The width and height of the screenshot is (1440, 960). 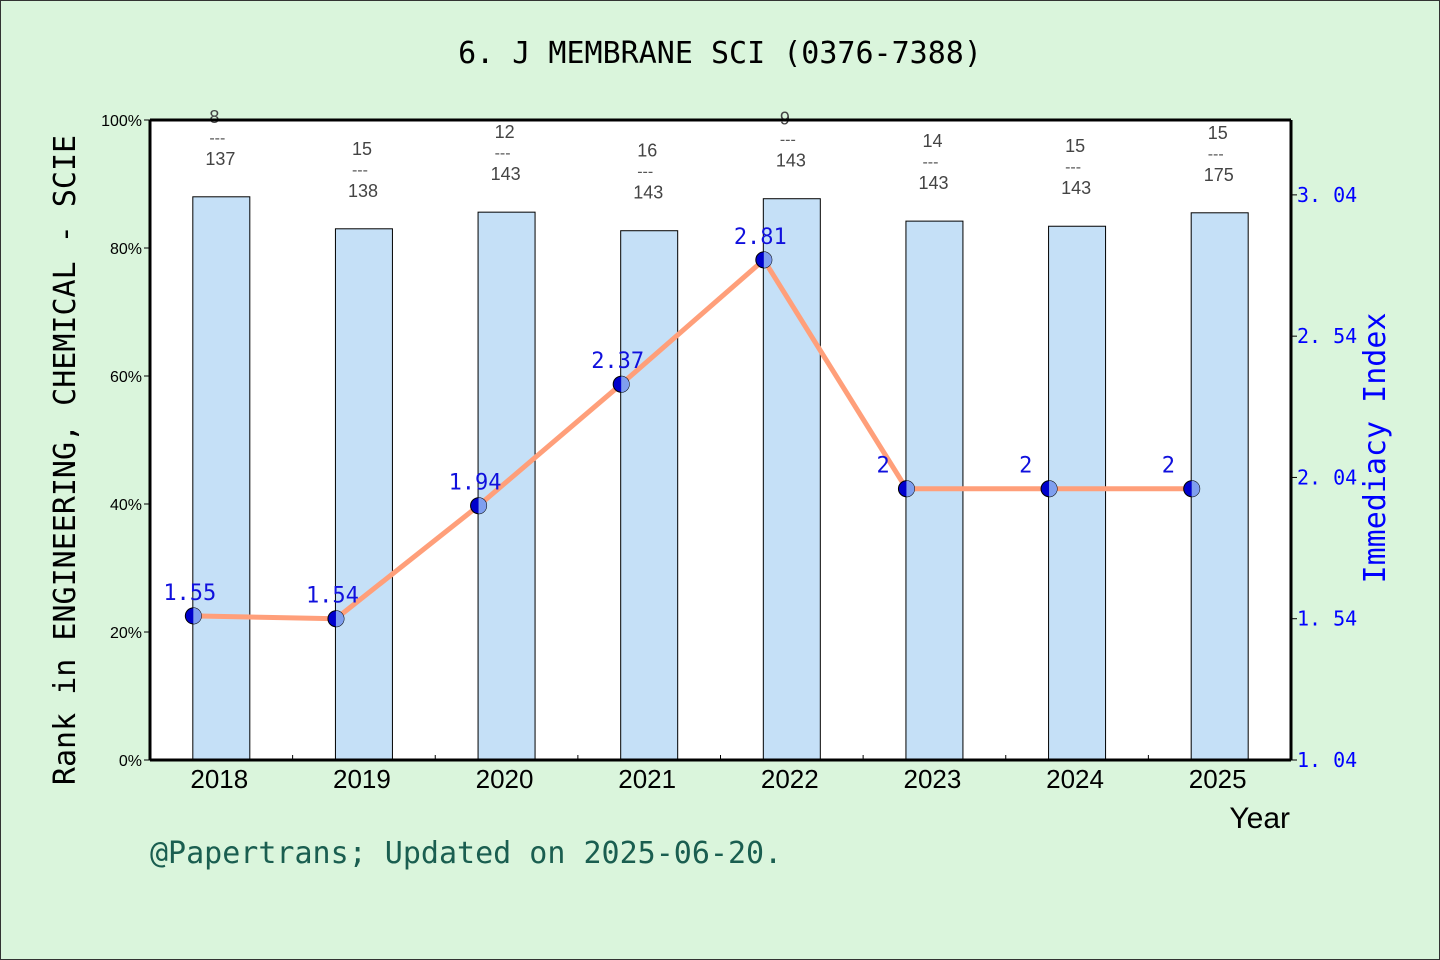 I want to click on bar-2022, so click(x=791, y=479).